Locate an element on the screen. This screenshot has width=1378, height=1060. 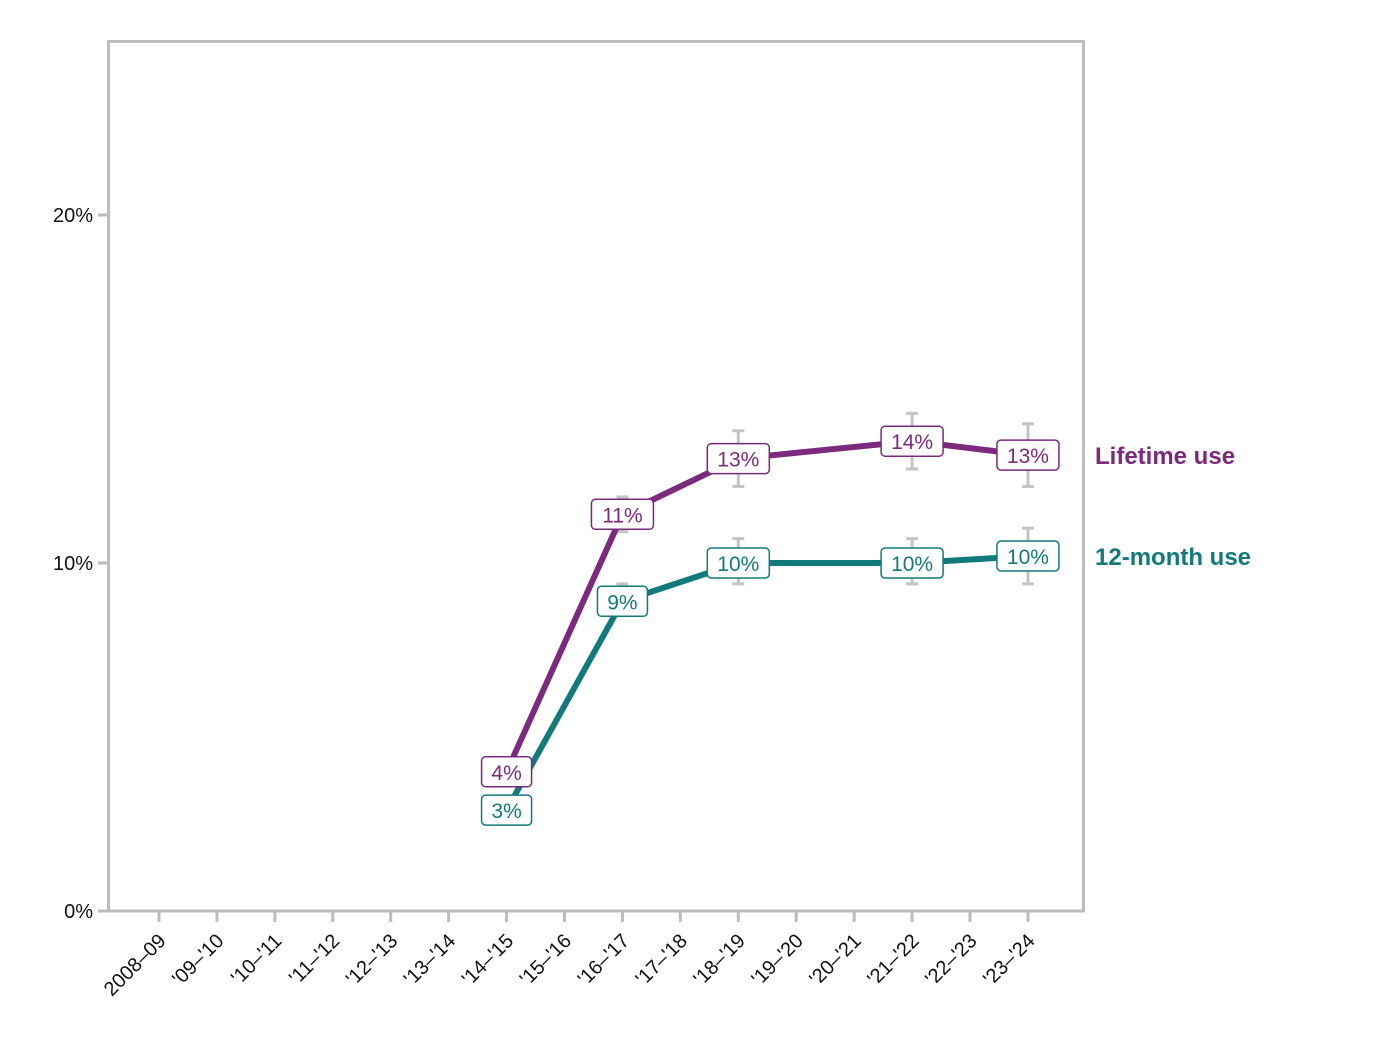
x-tick-label: '16–'17 is located at coordinates (604, 960).